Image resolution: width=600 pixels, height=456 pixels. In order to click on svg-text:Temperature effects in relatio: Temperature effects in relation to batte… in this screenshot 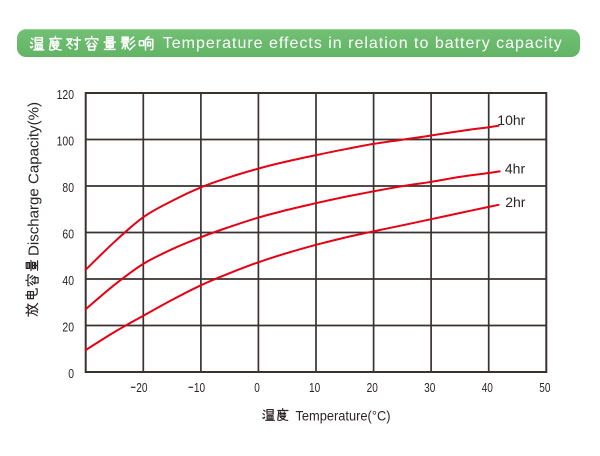, I will do `click(362, 43)`.